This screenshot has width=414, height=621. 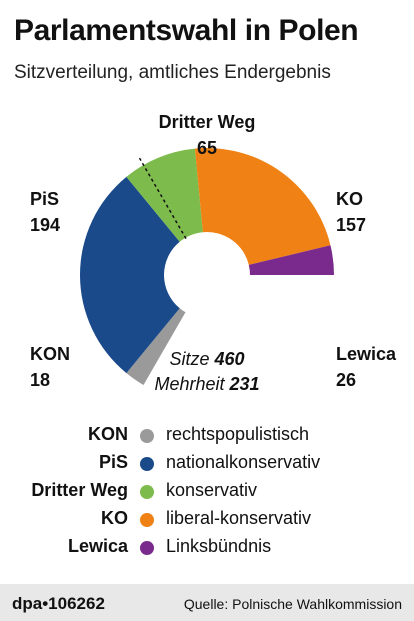 What do you see at coordinates (219, 546) in the screenshot?
I see `legend-desc: Linksbündnis` at bounding box center [219, 546].